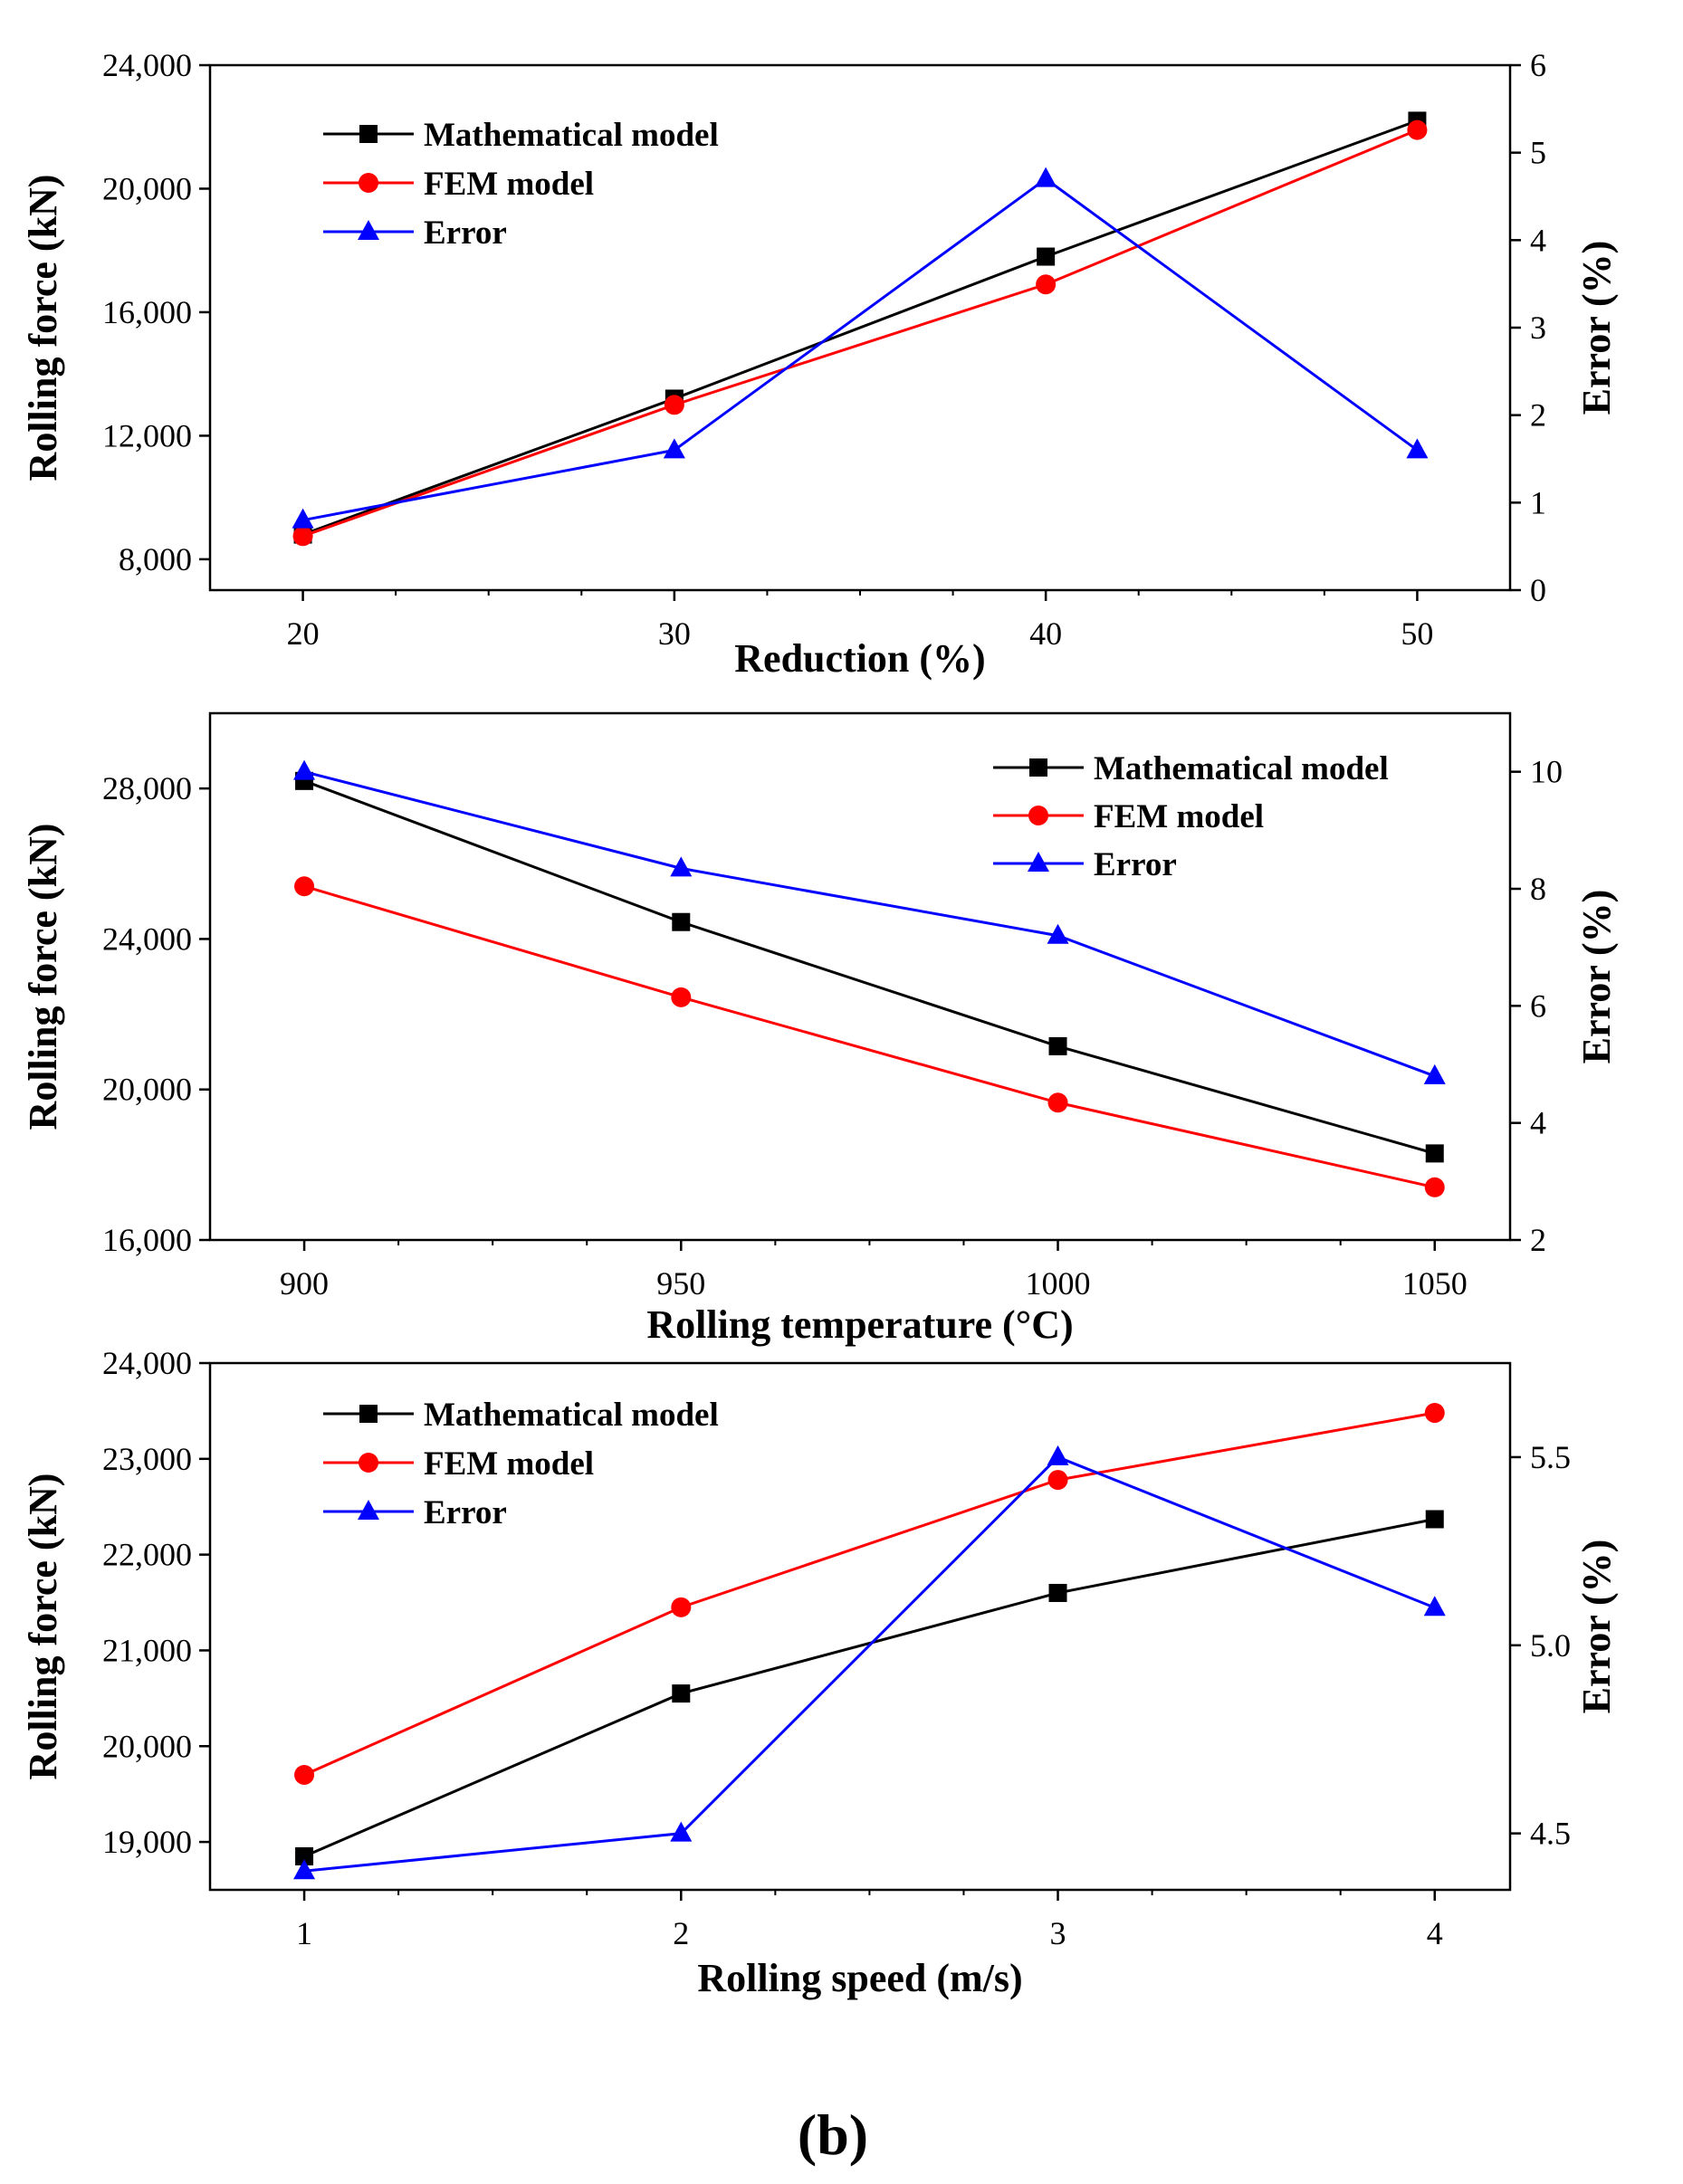 The width and height of the screenshot is (1683, 2184). What do you see at coordinates (155, 559) in the screenshot?
I see `chart-1-y-left-tick-label: 8,000` at bounding box center [155, 559].